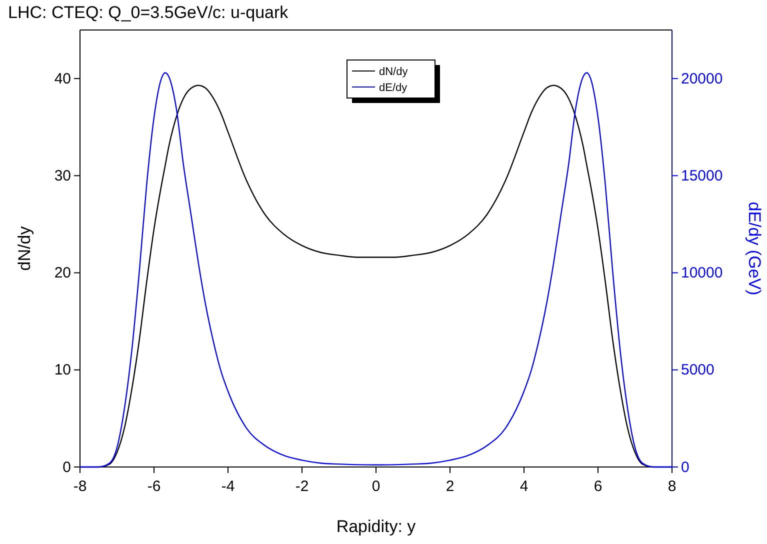  I want to click on y-tick-label: 20, so click(62, 273).